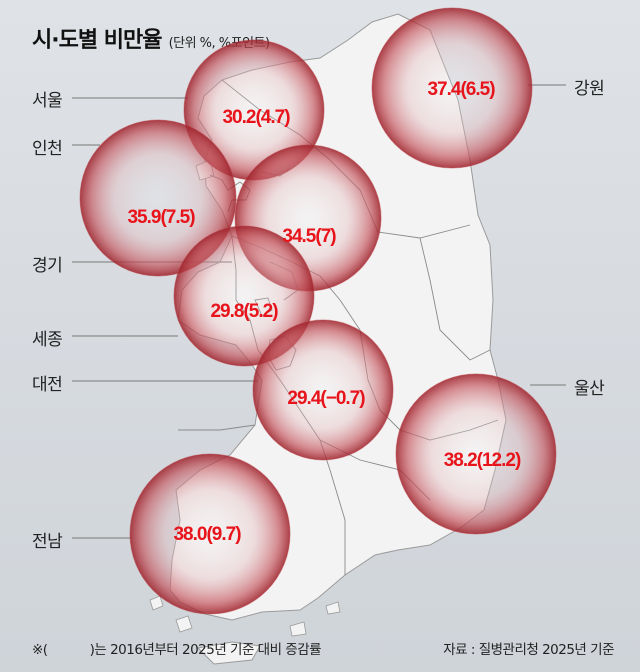 This screenshot has height=672, width=640. What do you see at coordinates (47, 385) in the screenshot?
I see `label-daejeon: 대전` at bounding box center [47, 385].